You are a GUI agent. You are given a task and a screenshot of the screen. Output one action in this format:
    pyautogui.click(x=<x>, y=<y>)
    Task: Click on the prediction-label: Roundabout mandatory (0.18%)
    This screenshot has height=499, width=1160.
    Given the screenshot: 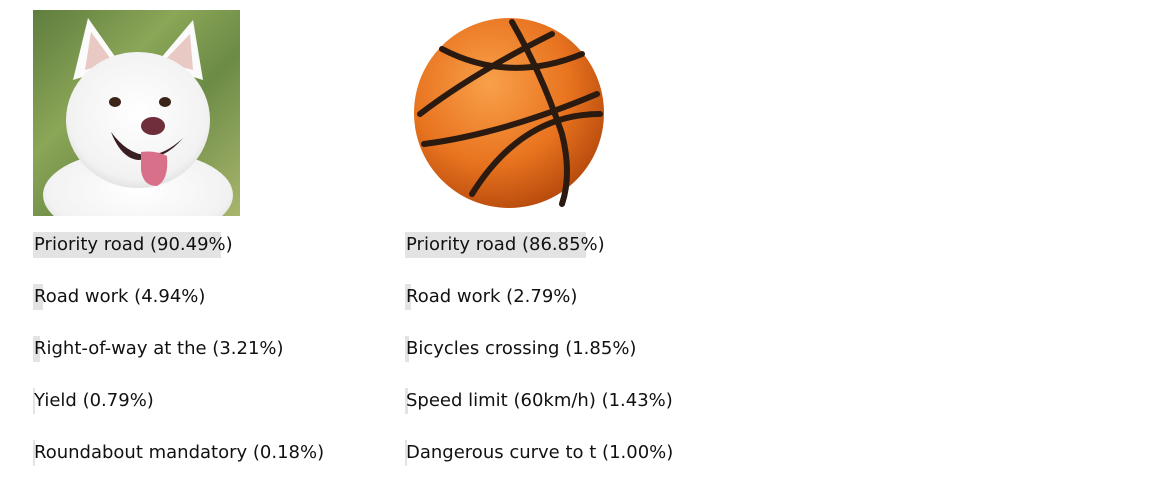 What is the action you would take?
    pyautogui.click(x=179, y=452)
    